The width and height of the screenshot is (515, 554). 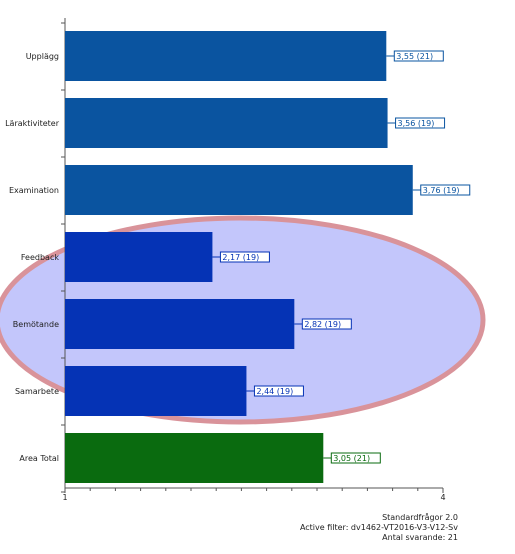 I want to click on footer-respondent-count: Antal svarande: 21, so click(x=420, y=537).